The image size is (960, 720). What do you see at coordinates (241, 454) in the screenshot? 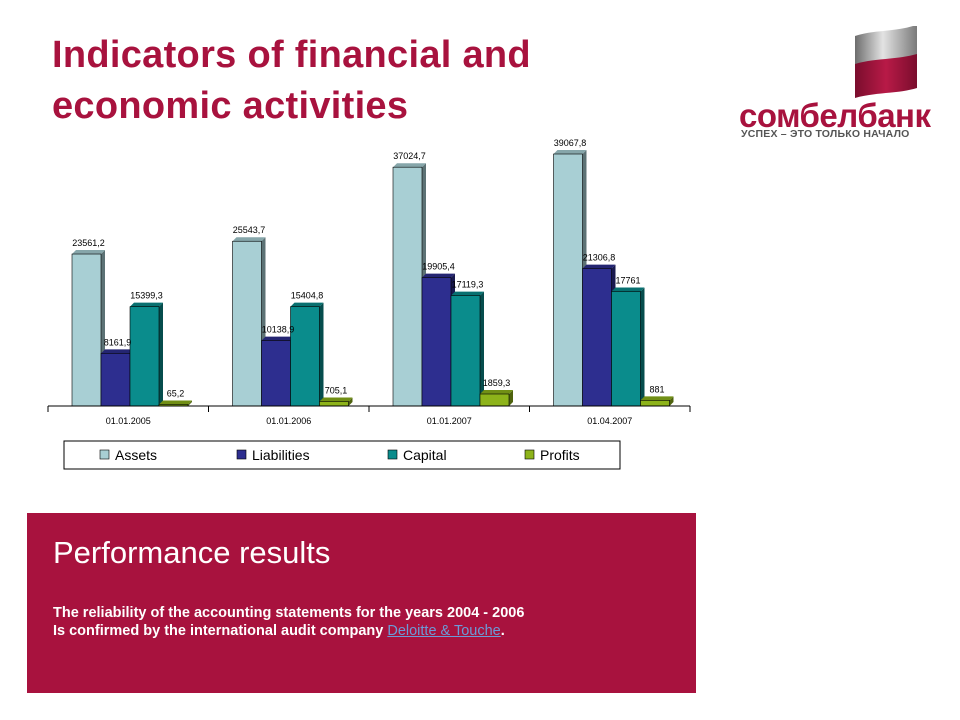
I see `legend-swatch-liabilities` at bounding box center [241, 454].